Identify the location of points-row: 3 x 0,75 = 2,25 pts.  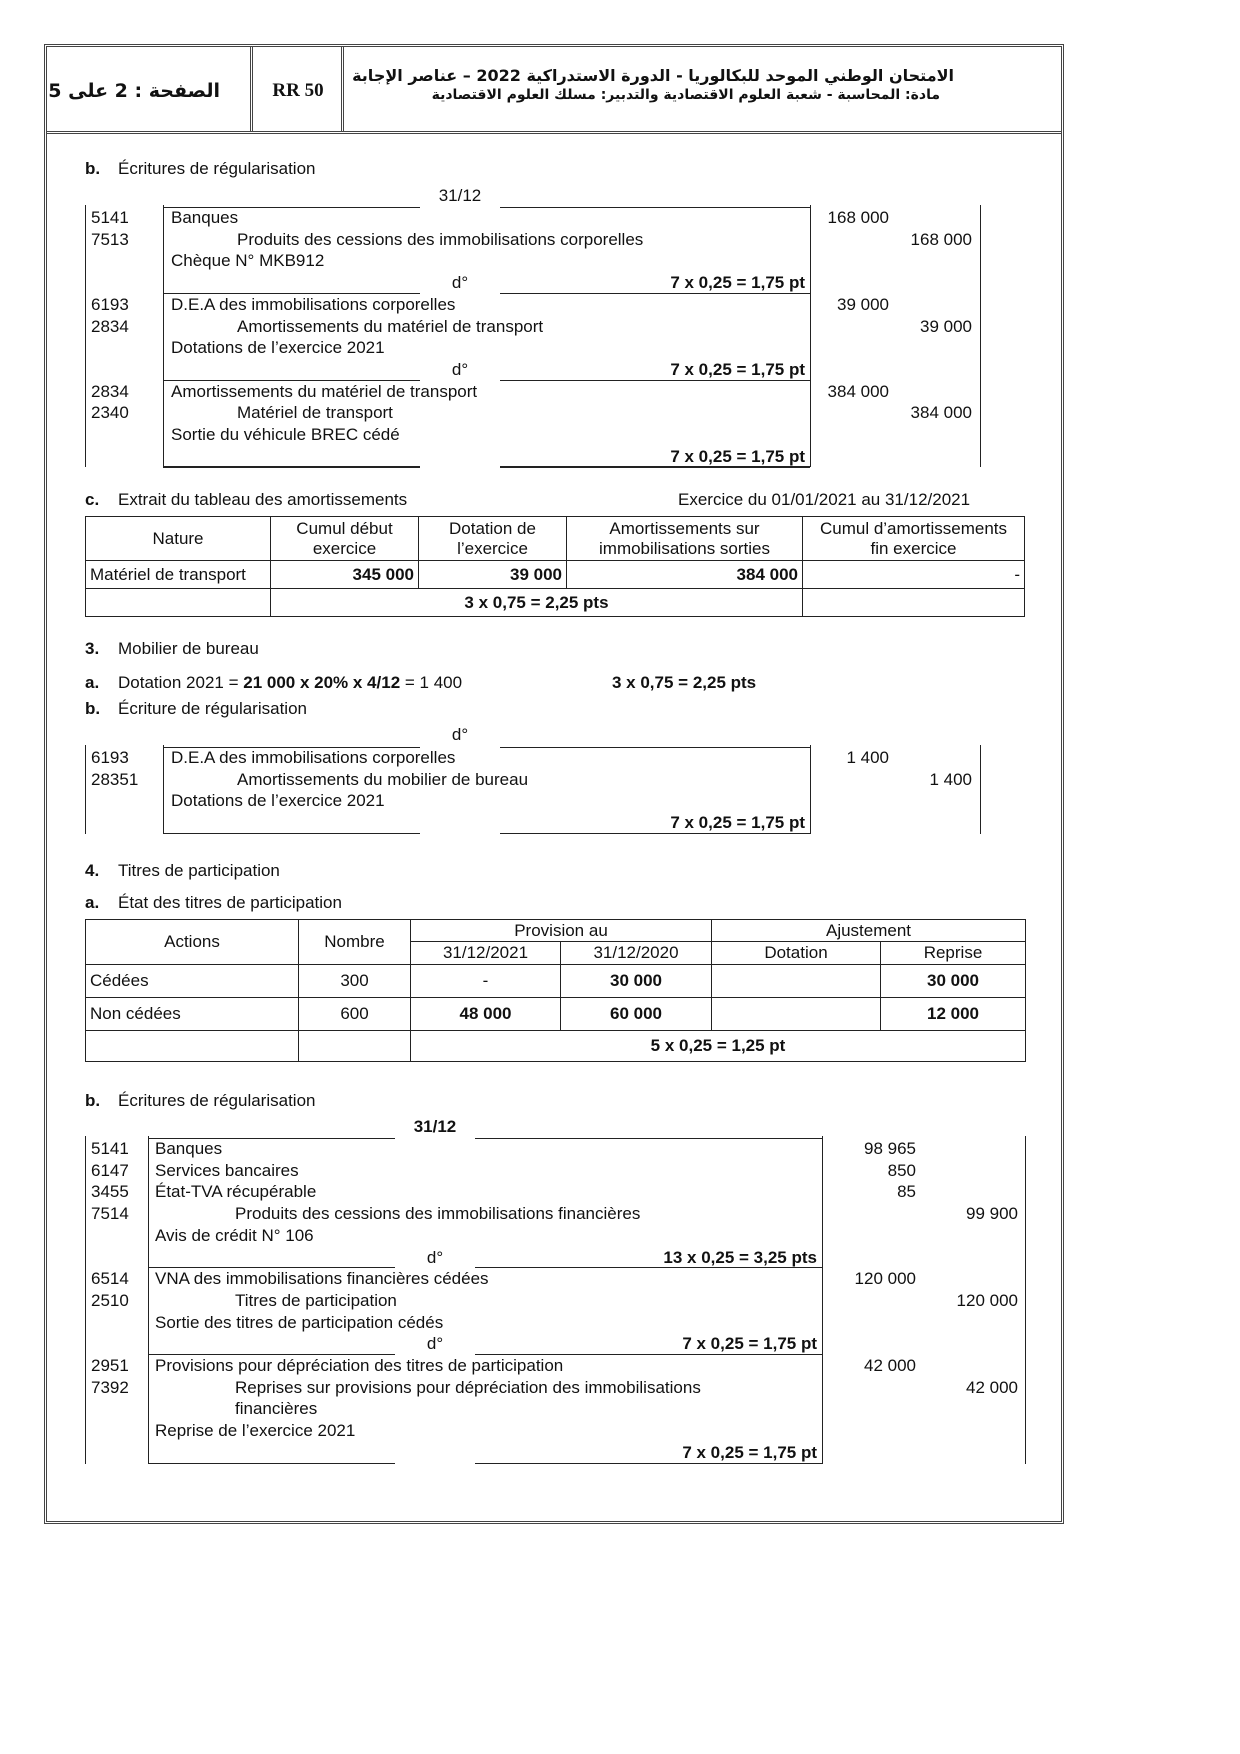
(555, 602).